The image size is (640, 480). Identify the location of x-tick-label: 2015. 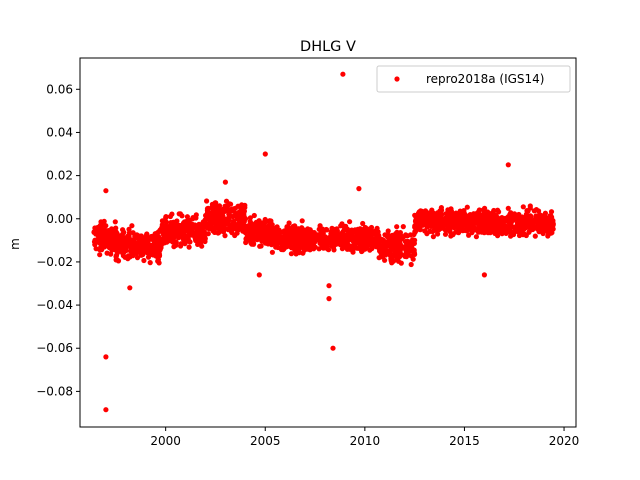
(464, 441).